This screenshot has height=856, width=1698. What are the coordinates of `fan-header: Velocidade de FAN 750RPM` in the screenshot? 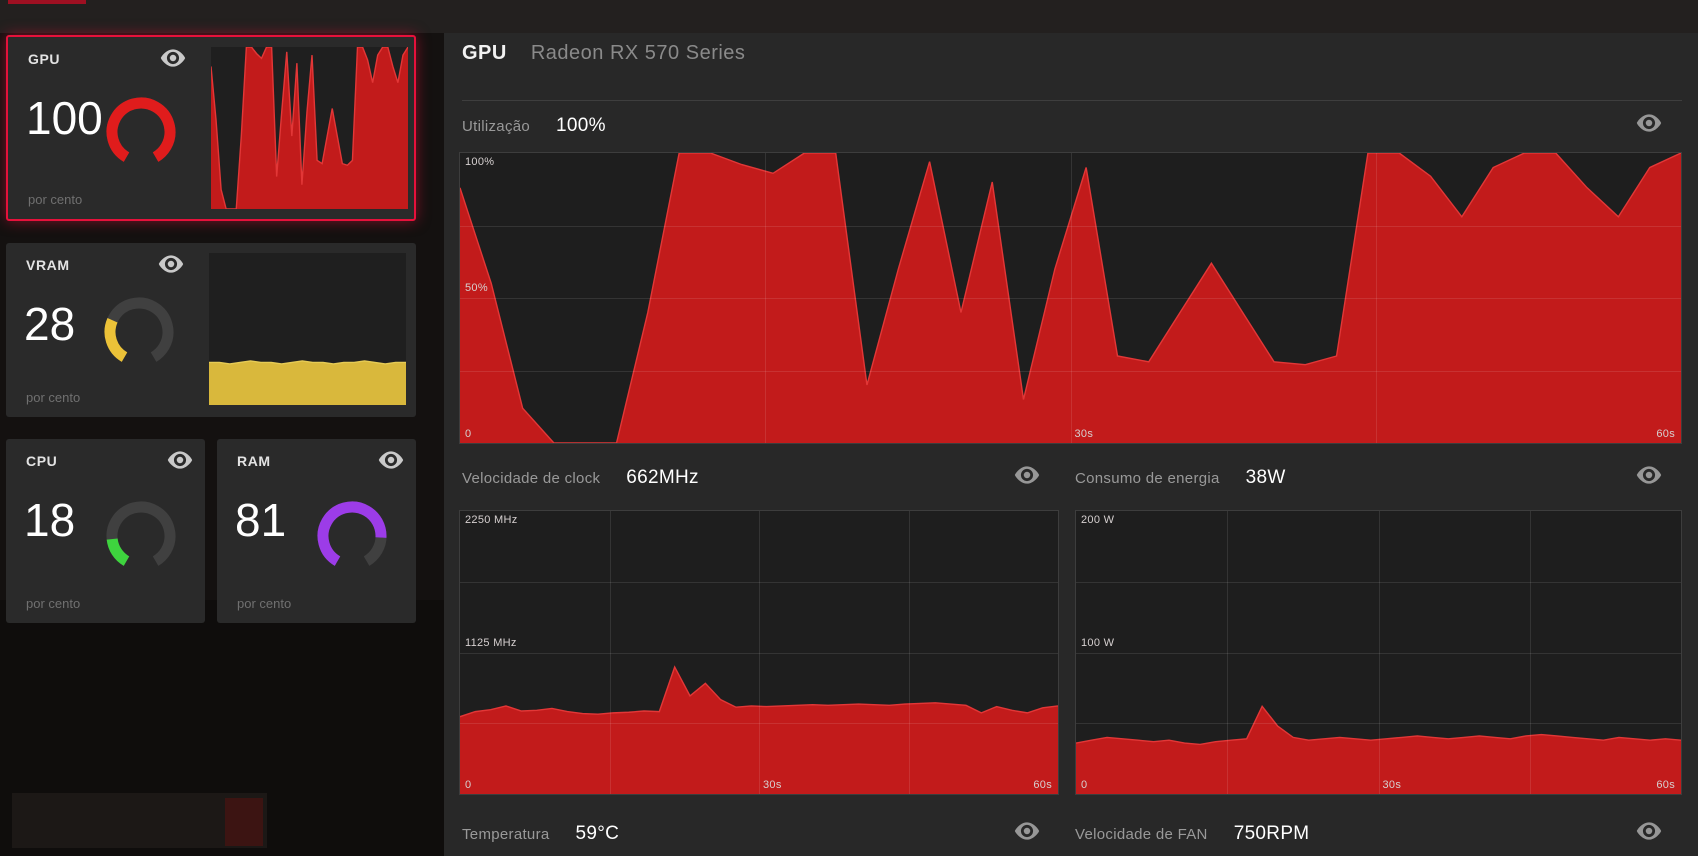 It's located at (1192, 834).